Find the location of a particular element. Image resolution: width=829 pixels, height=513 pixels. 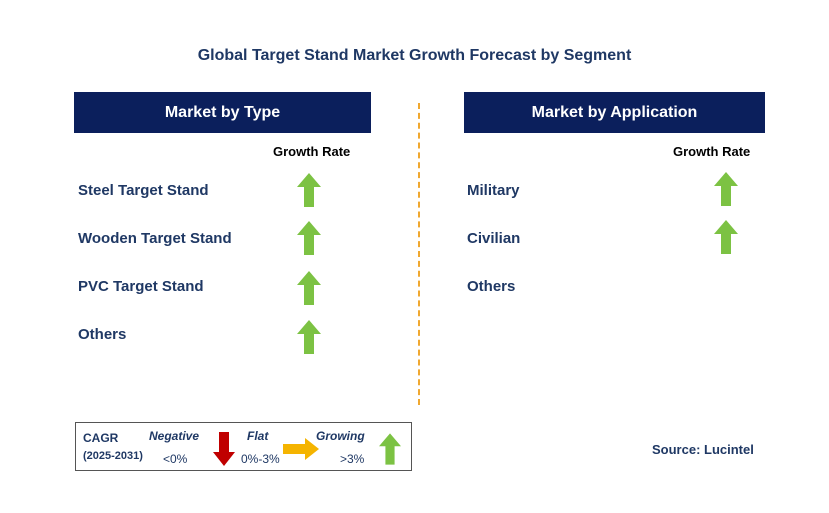

application-row-label-others: Others is located at coordinates (491, 286).